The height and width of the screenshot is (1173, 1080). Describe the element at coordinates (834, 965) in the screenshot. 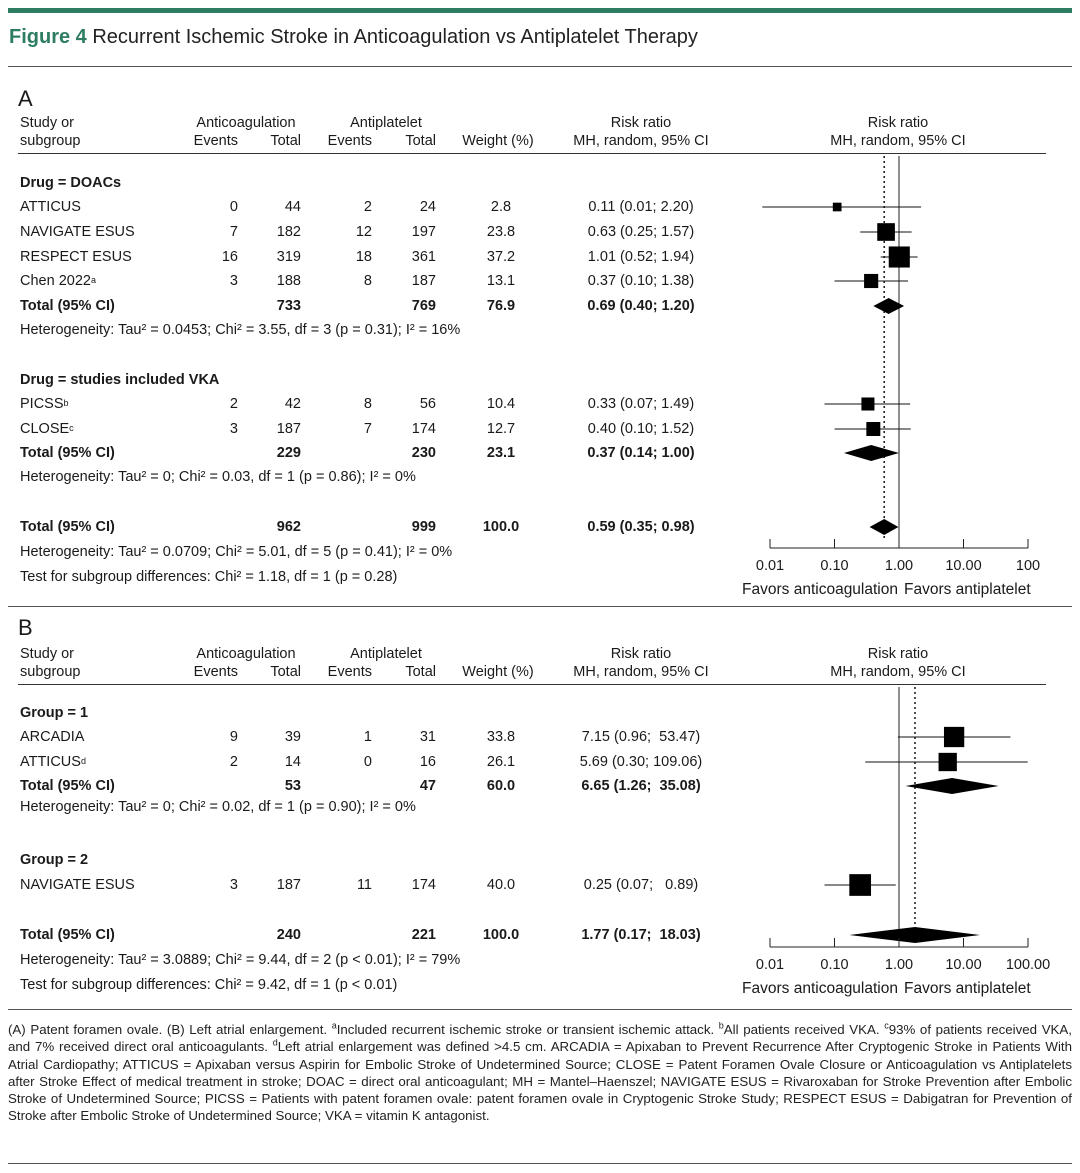

I see `x-tick-label: 0.10` at that location.